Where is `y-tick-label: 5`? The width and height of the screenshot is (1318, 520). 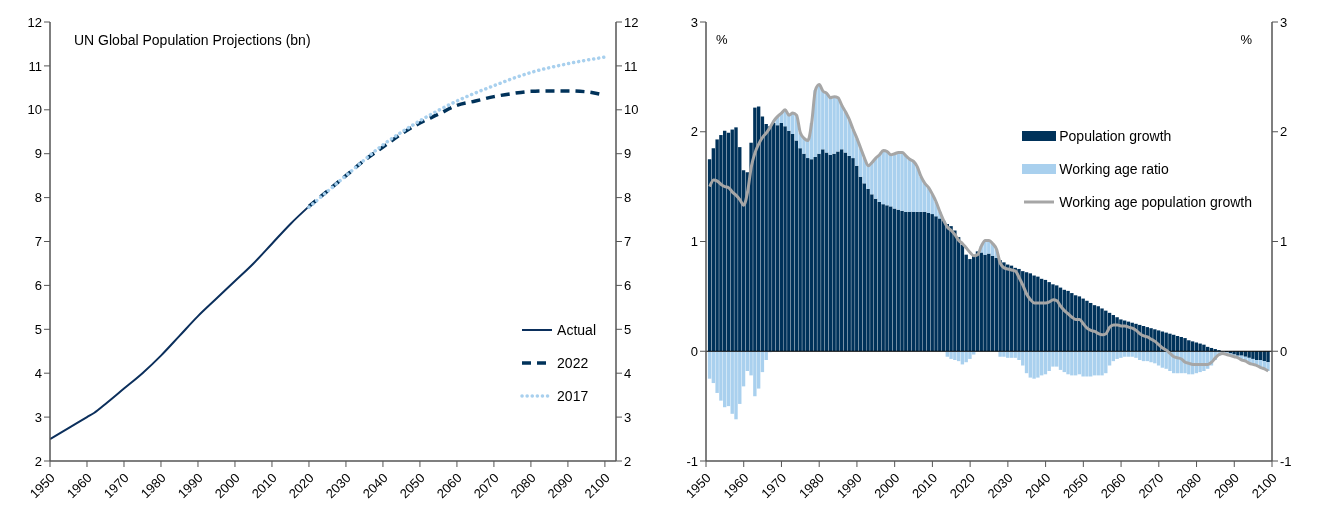
y-tick-label: 5 is located at coordinates (38, 329).